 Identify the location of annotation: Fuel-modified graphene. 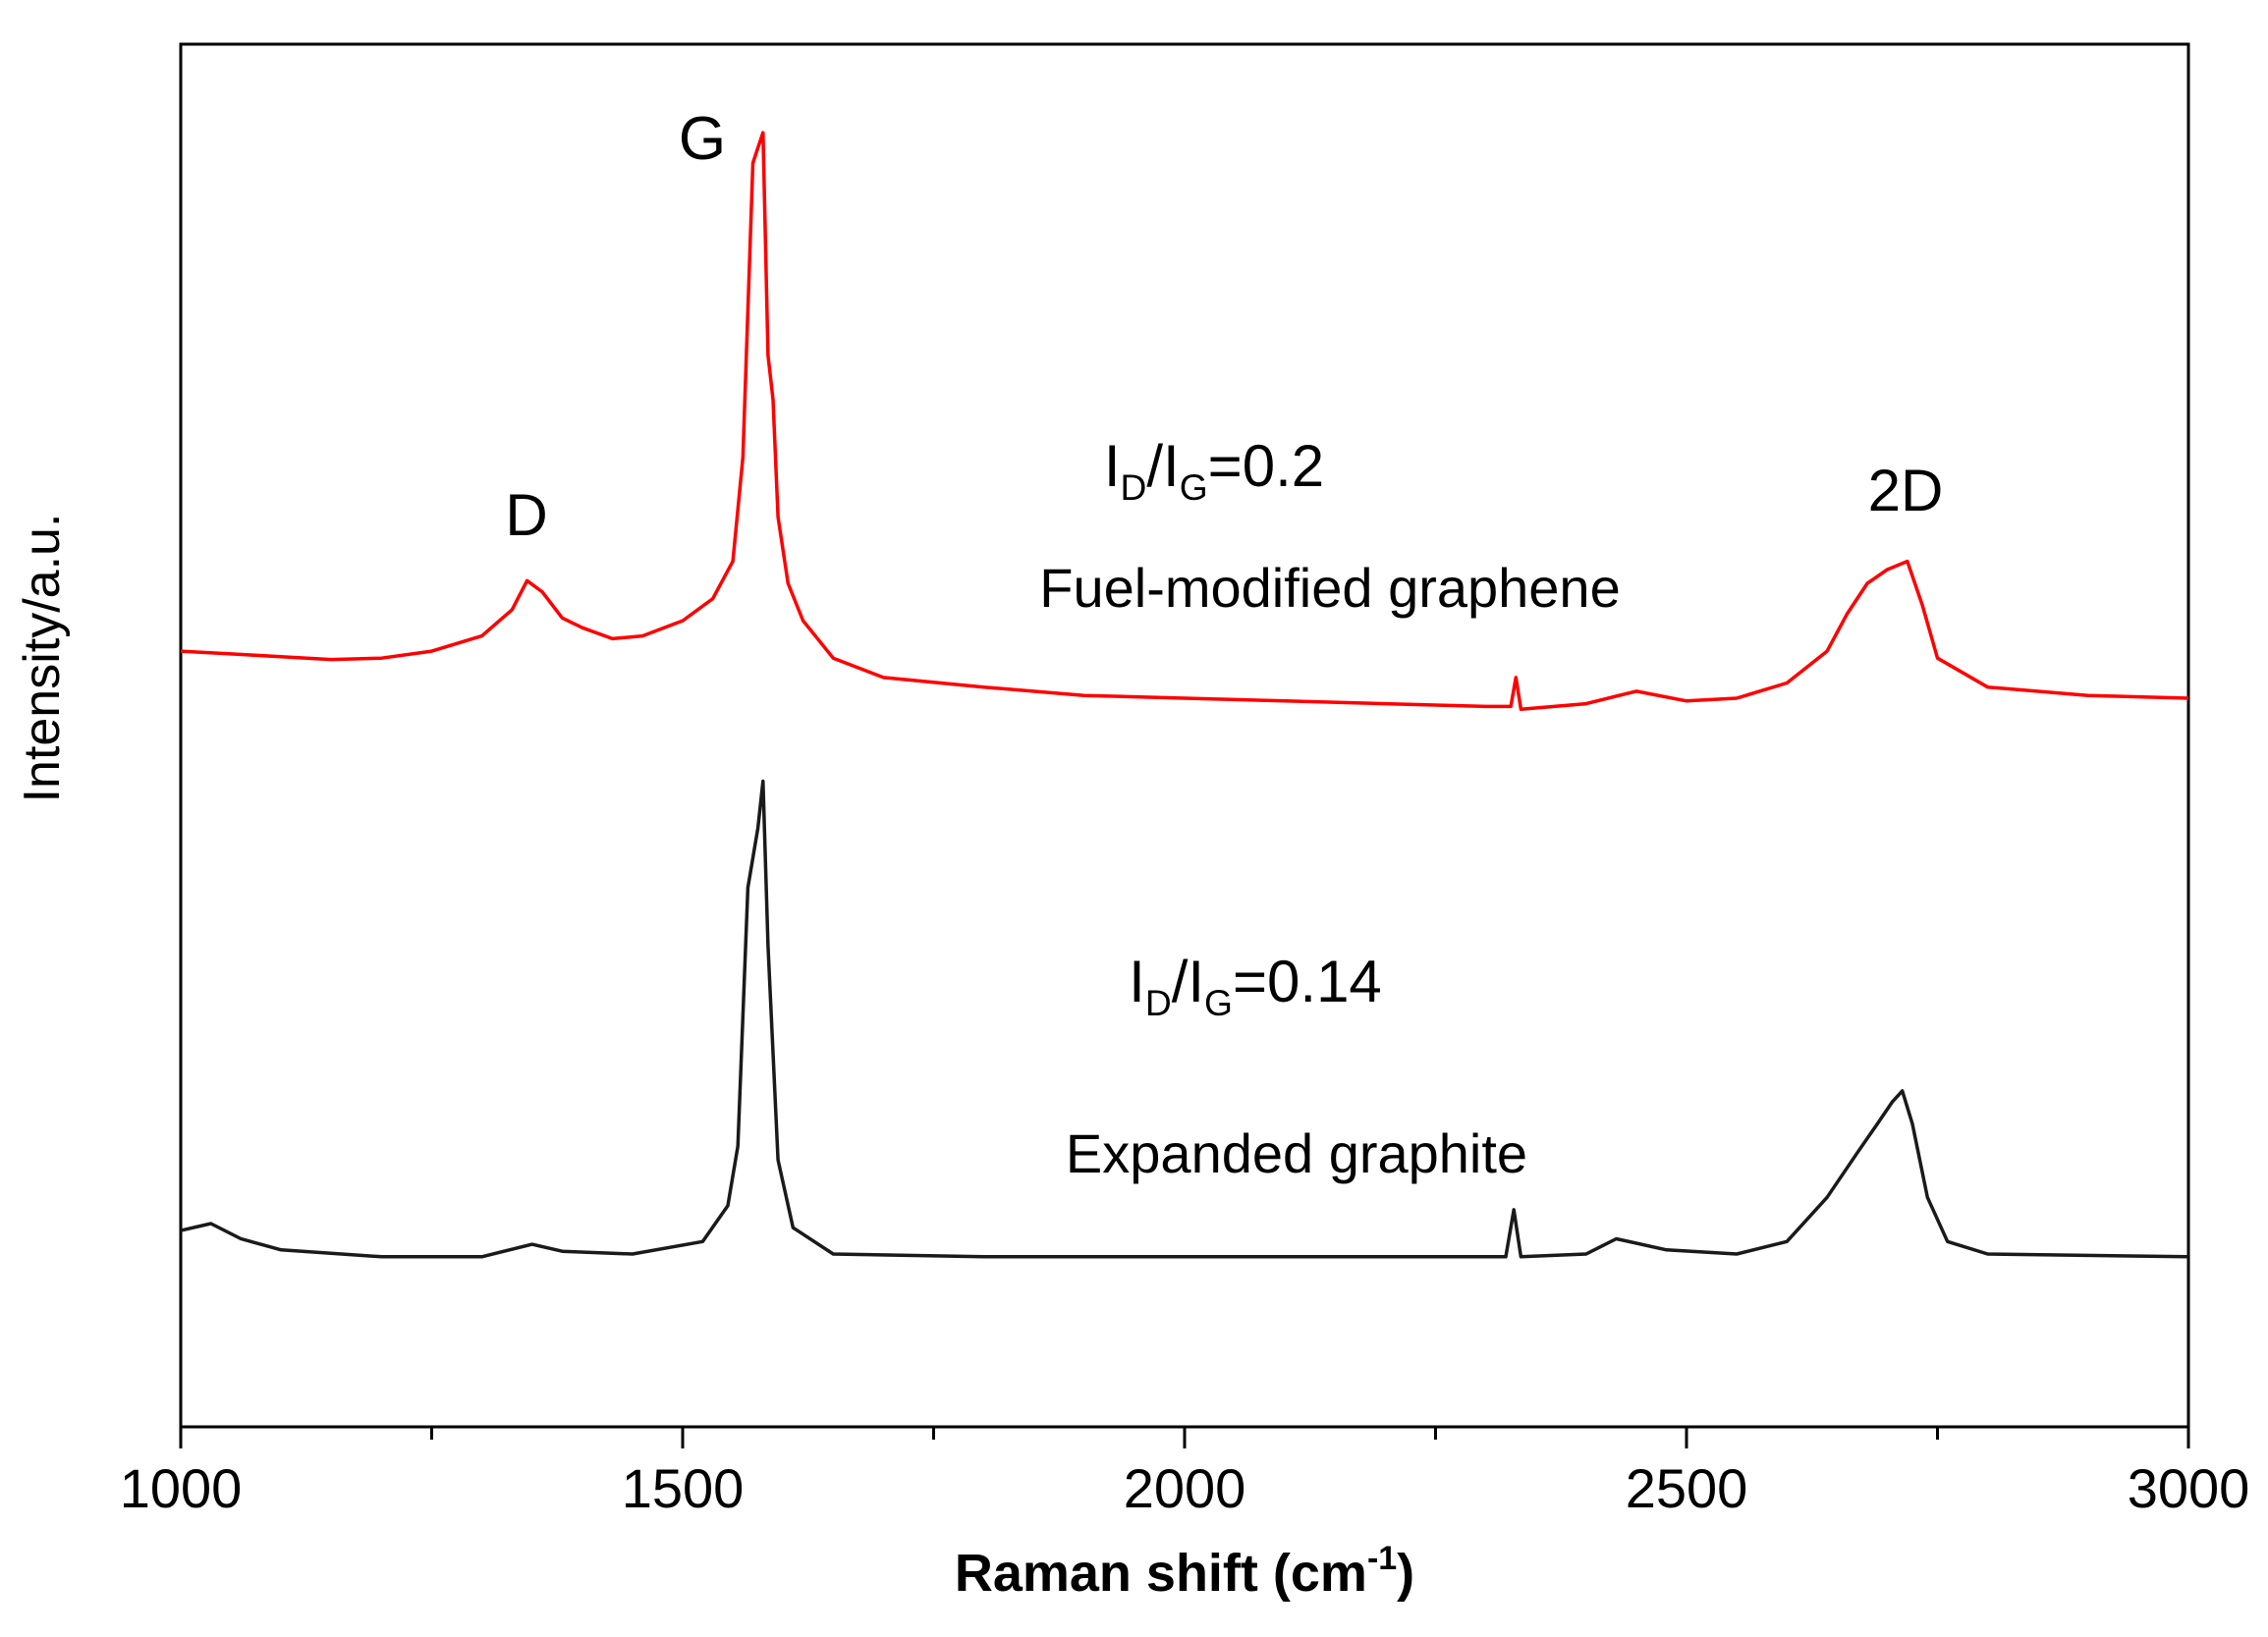
(1329, 588).